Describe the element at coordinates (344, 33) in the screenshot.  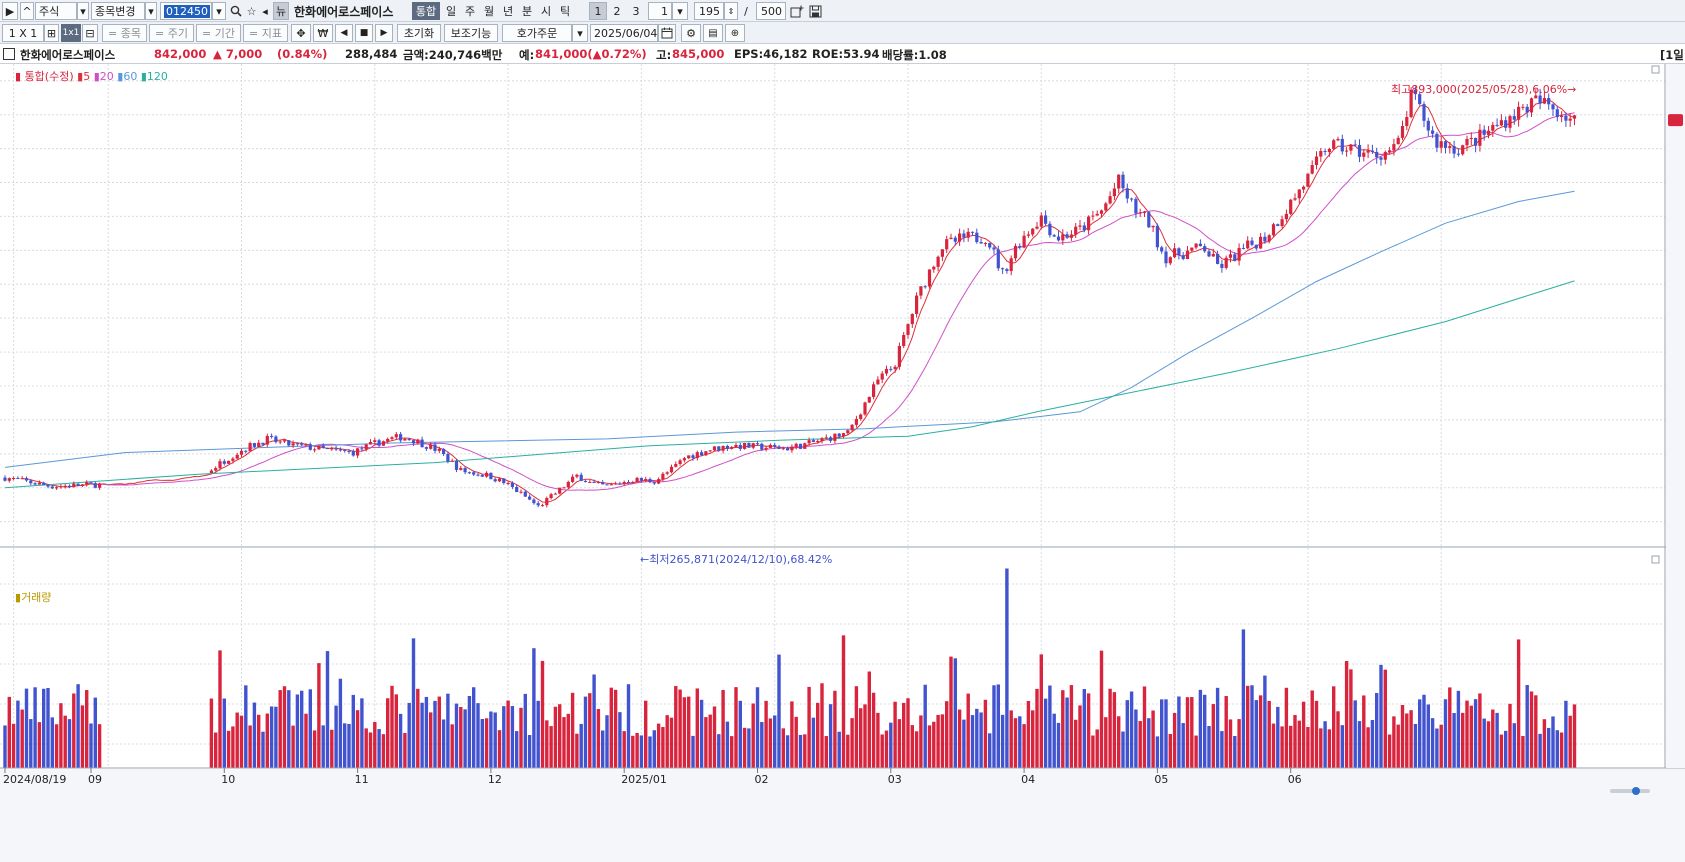
I see `scroll-left-icon: ◀` at that location.